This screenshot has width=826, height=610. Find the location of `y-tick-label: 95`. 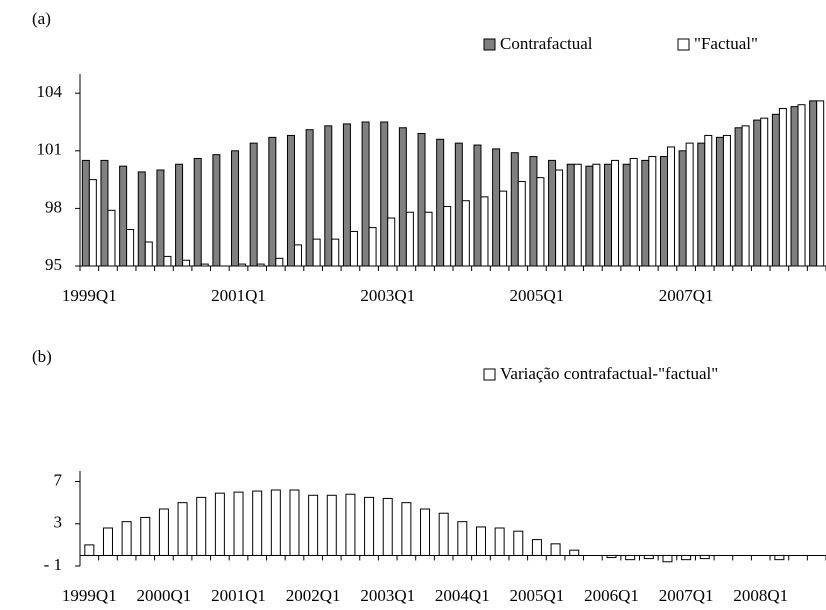

y-tick-label: 95 is located at coordinates (53, 264).